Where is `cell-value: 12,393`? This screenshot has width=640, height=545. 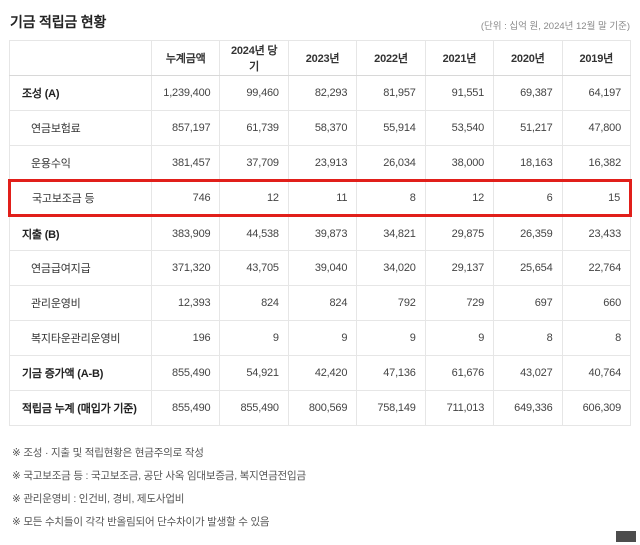 cell-value: 12,393 is located at coordinates (185, 303).